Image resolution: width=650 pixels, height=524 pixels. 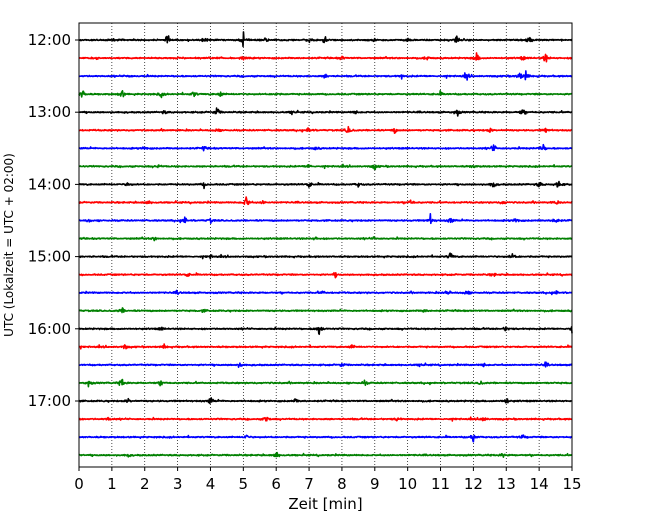 I want to click on x-tick-label: 14, so click(x=539, y=484).